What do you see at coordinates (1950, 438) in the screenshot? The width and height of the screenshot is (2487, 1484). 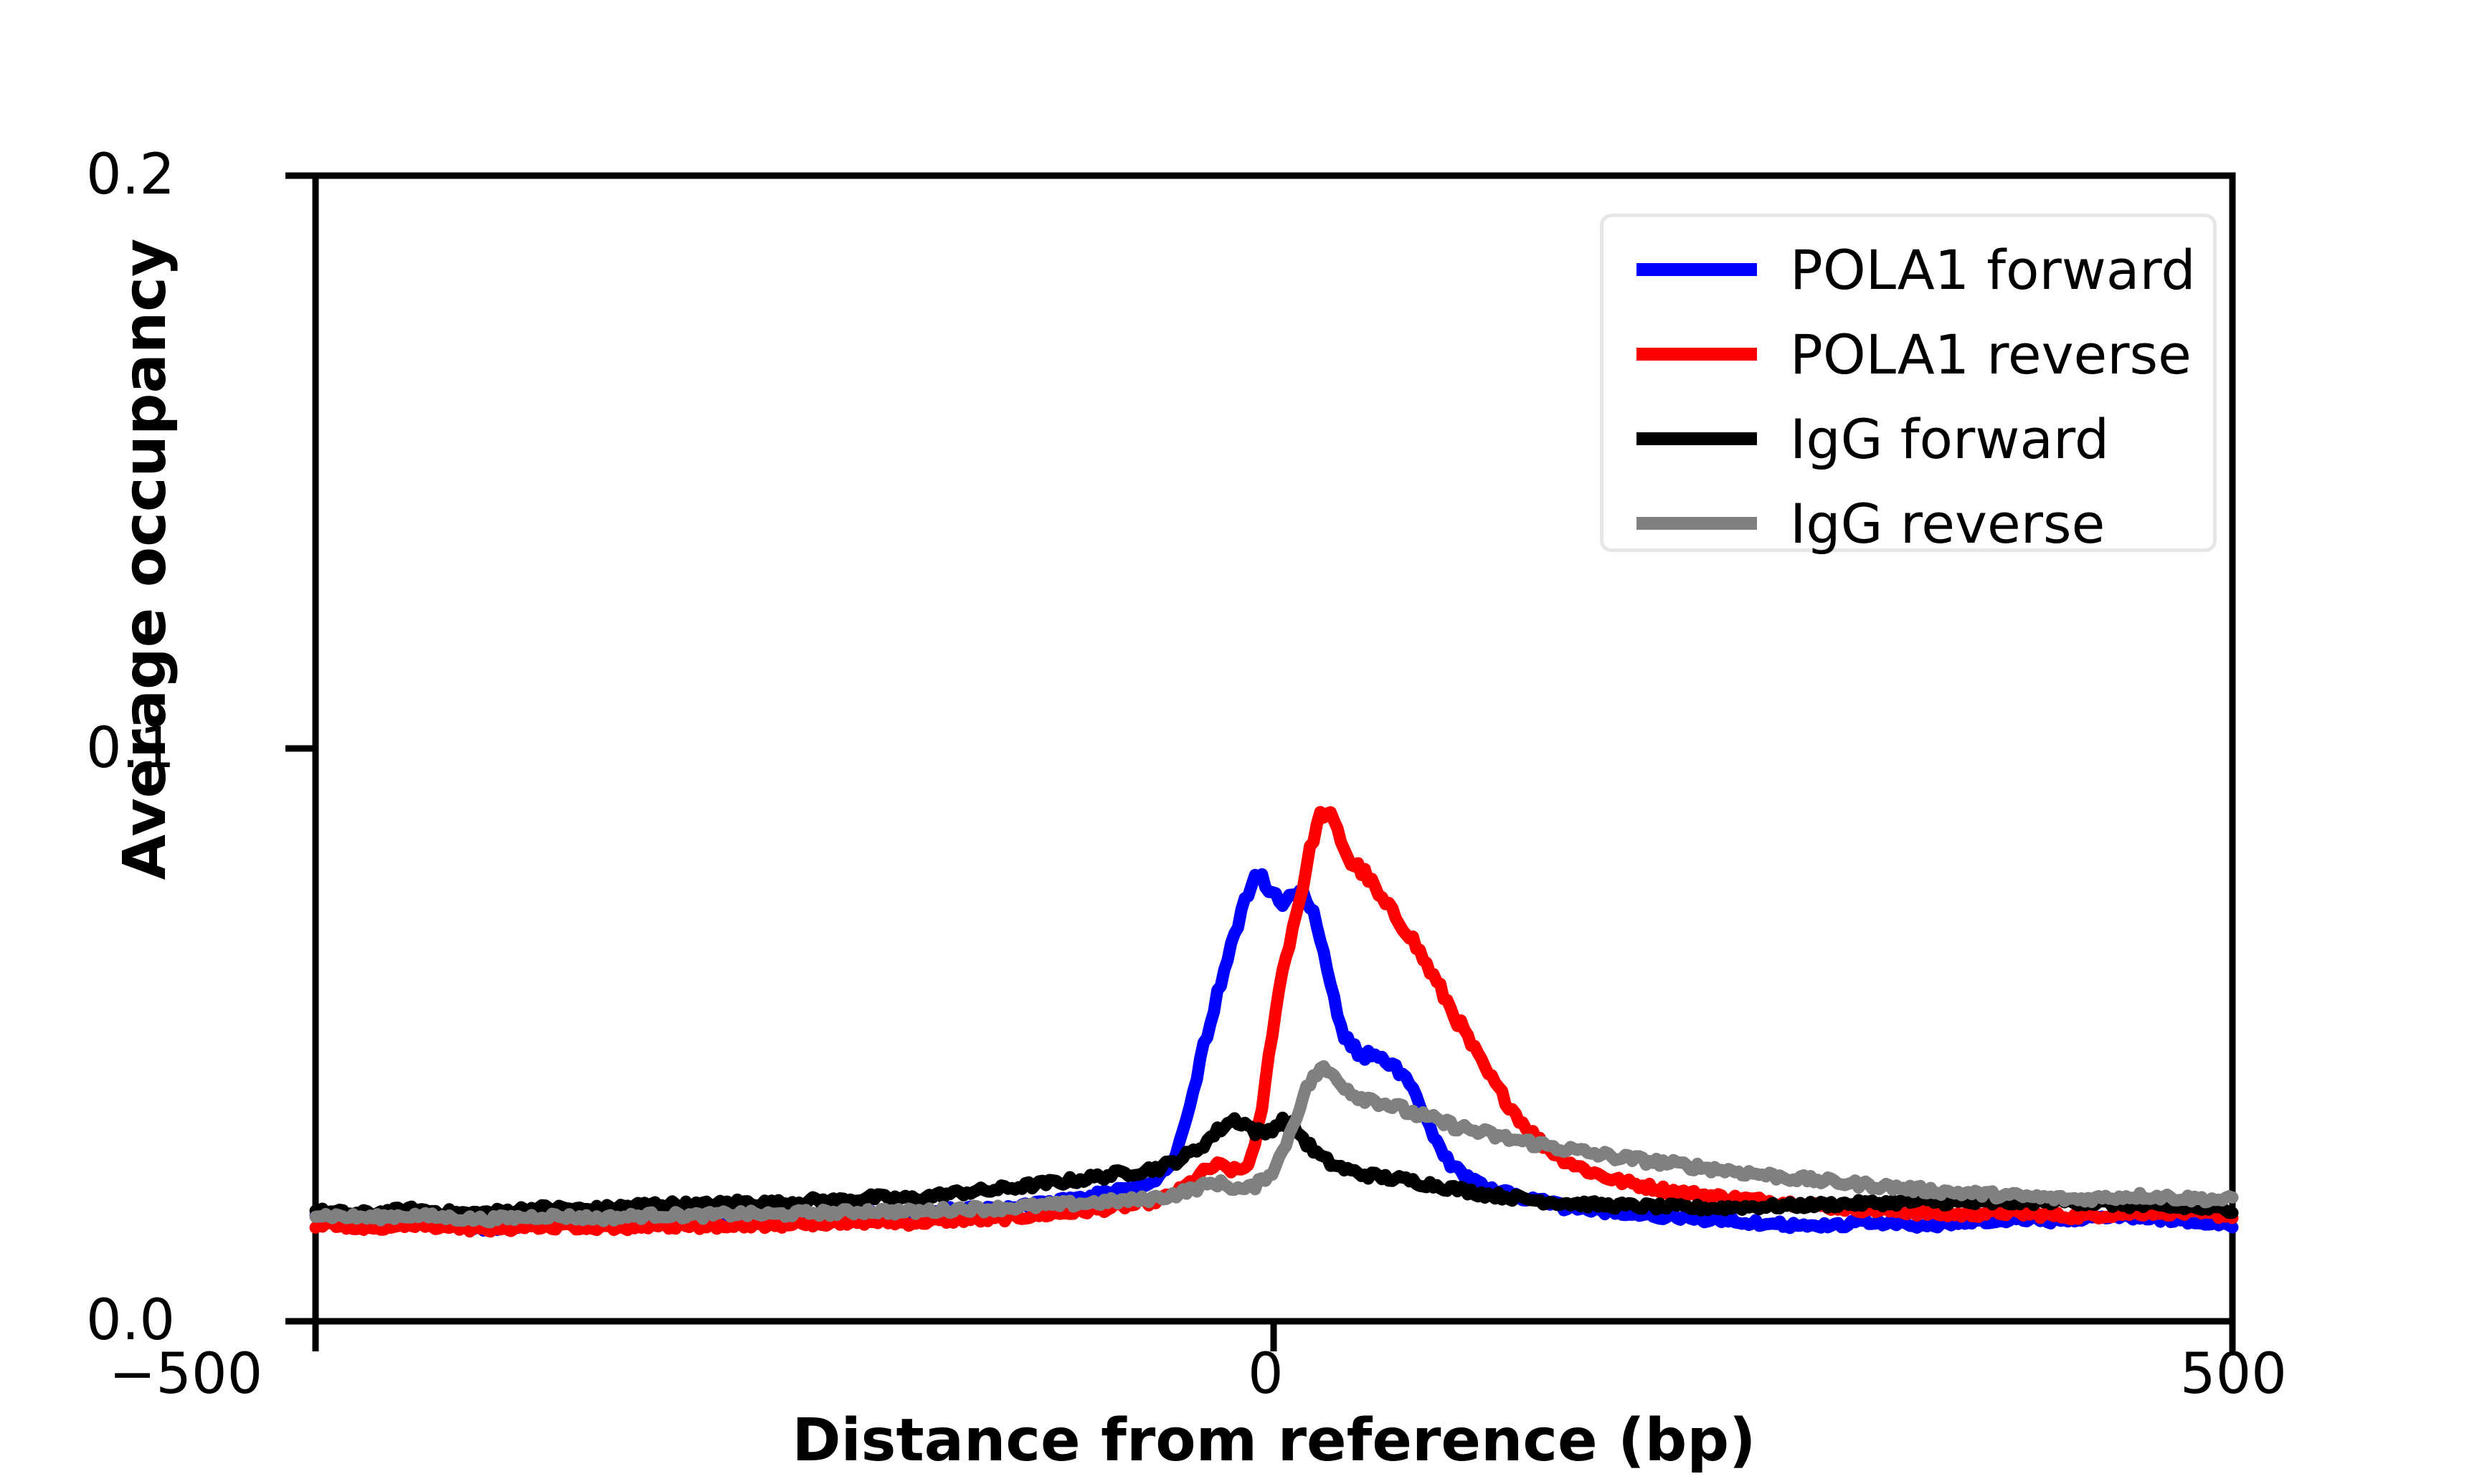 I see `legend-label-igg-forward: IgG forward` at bounding box center [1950, 438].